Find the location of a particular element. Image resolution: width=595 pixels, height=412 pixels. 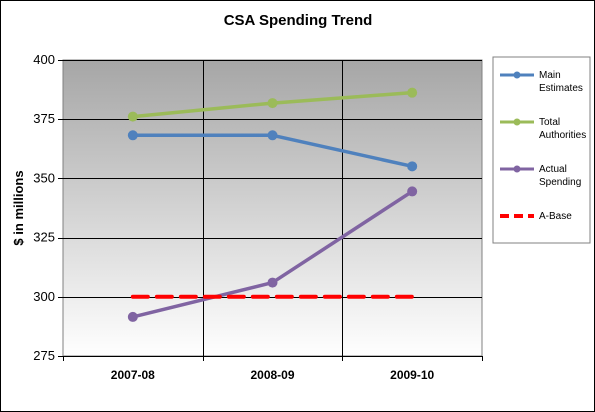

y-axis-label: $ in millions is located at coordinates (18, 207).